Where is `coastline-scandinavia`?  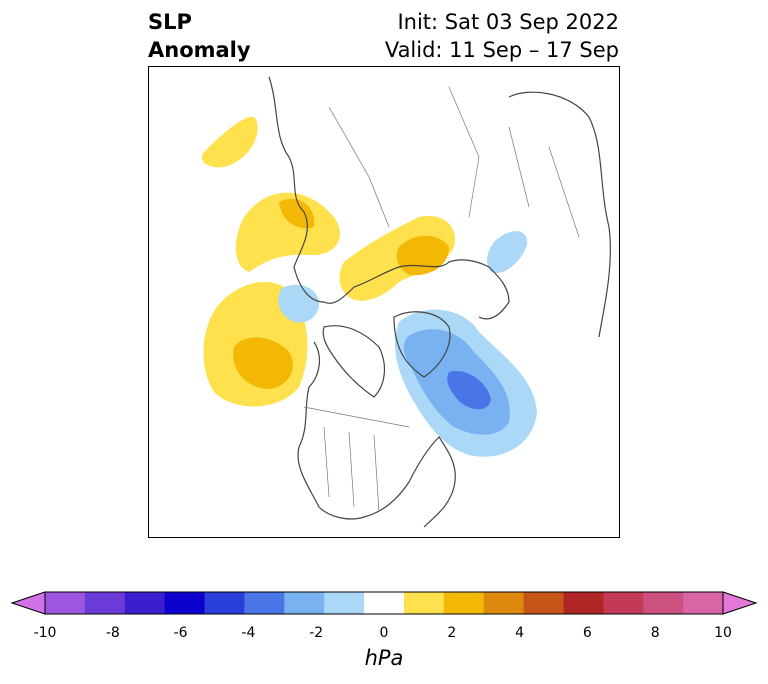 coastline-scandinavia is located at coordinates (494, 293).